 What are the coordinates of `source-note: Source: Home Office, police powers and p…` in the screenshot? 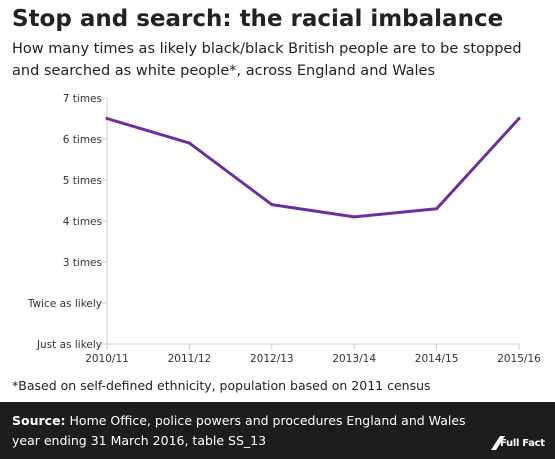 It's located at (247, 431).